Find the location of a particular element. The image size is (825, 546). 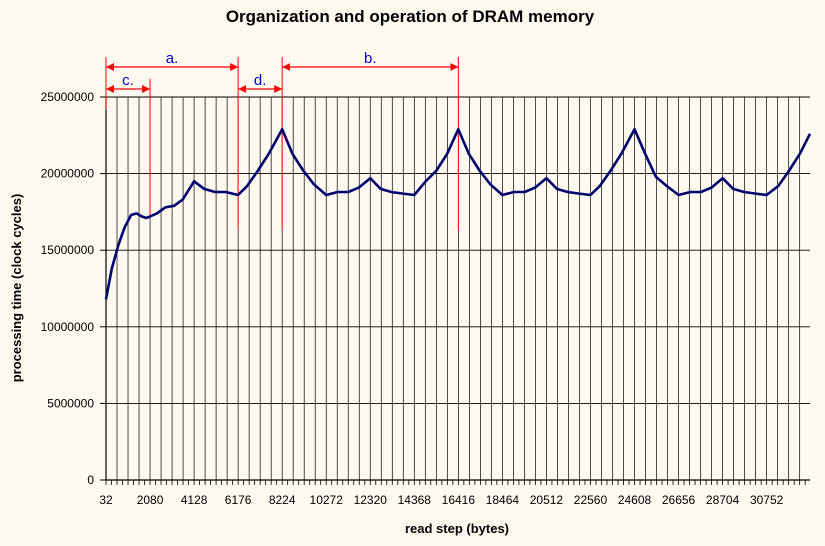

annotation-label: a. is located at coordinates (172, 58).